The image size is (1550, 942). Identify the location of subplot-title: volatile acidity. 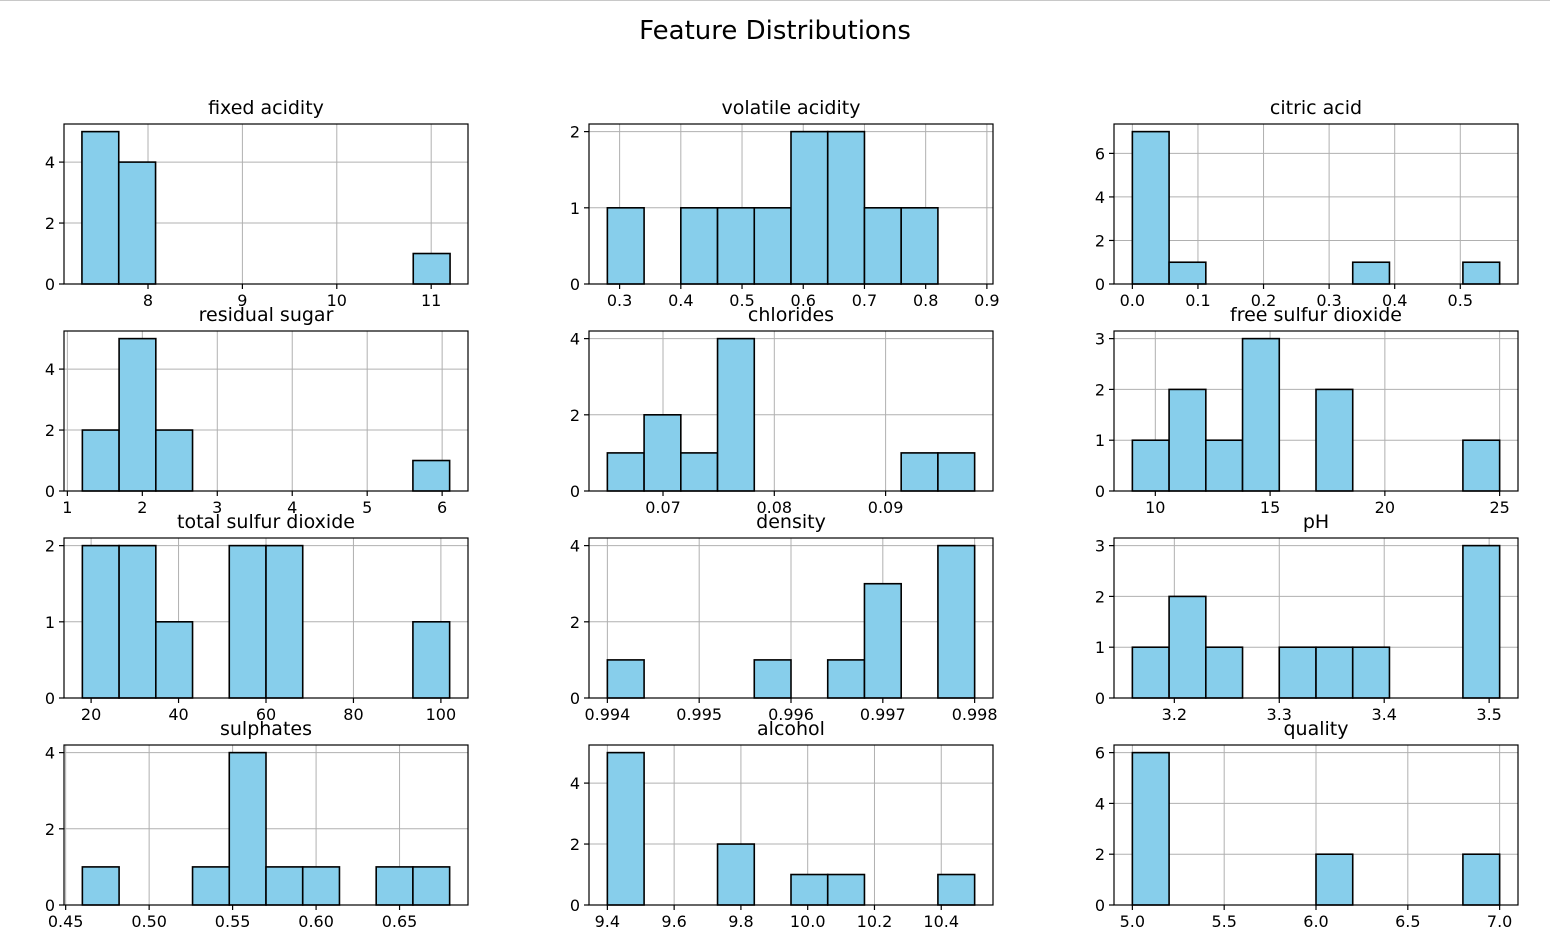
(791, 108).